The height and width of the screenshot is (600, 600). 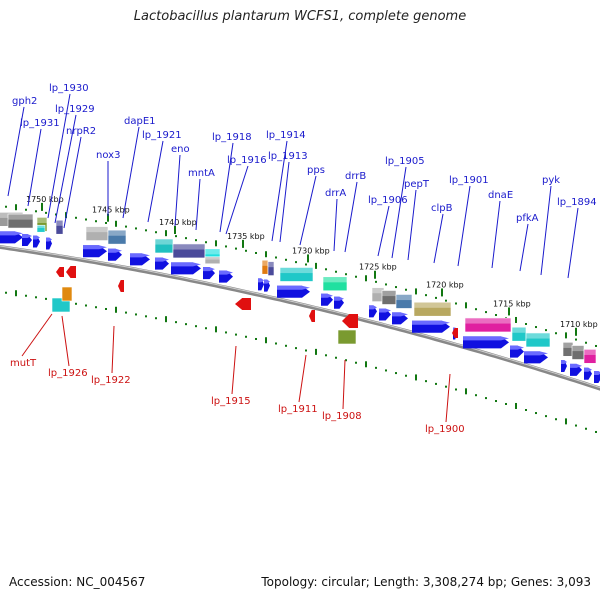 What do you see at coordinates (232, 137) in the screenshot?
I see `top-gene-label: lp_1918` at bounding box center [232, 137].